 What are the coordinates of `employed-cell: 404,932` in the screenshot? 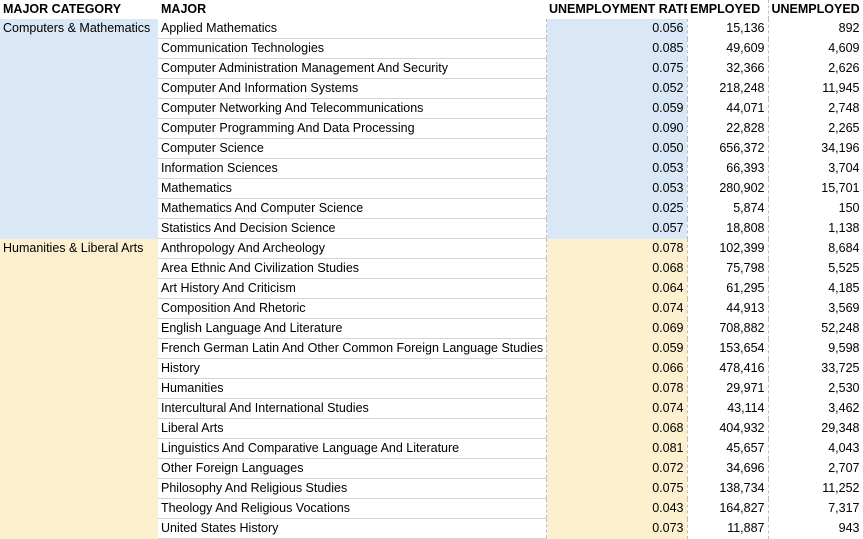 It's located at (728, 428).